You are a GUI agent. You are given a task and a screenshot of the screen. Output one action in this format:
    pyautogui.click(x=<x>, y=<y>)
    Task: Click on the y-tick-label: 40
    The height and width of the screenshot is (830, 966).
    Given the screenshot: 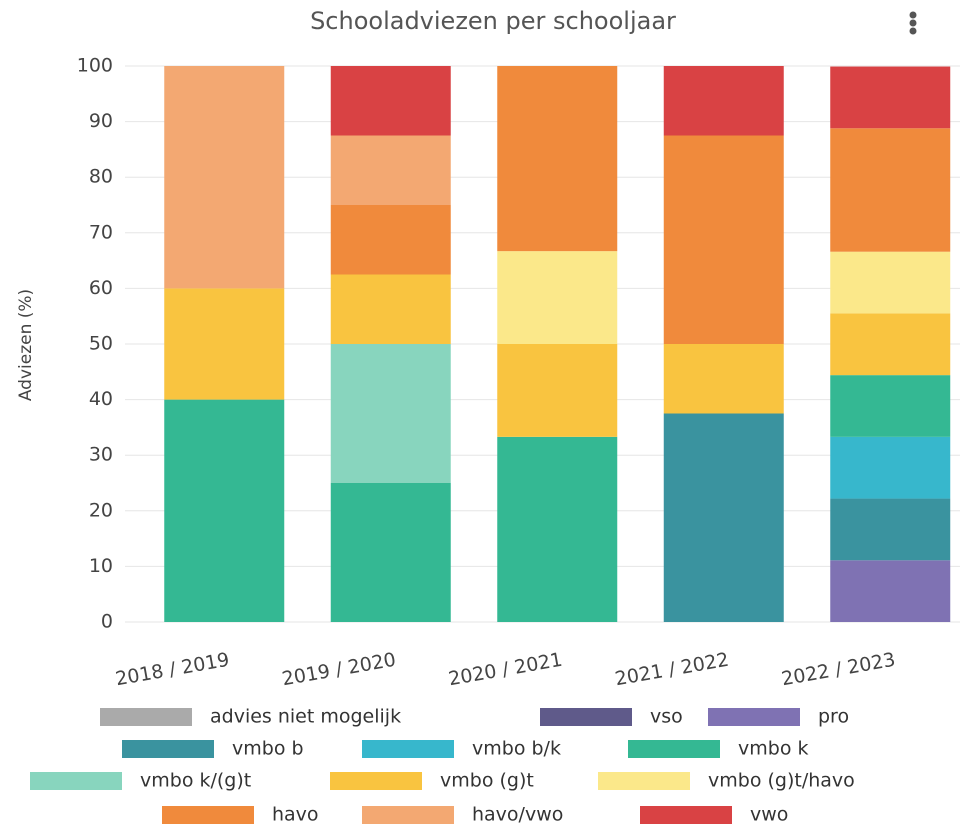 What is the action you would take?
    pyautogui.click(x=101, y=399)
    